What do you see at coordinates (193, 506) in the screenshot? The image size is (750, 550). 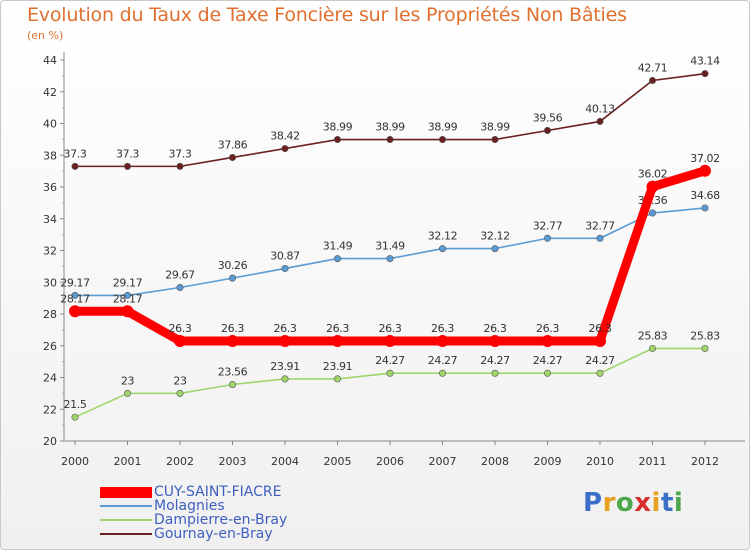 I see `legend-item-molagnies: Molagnies` at bounding box center [193, 506].